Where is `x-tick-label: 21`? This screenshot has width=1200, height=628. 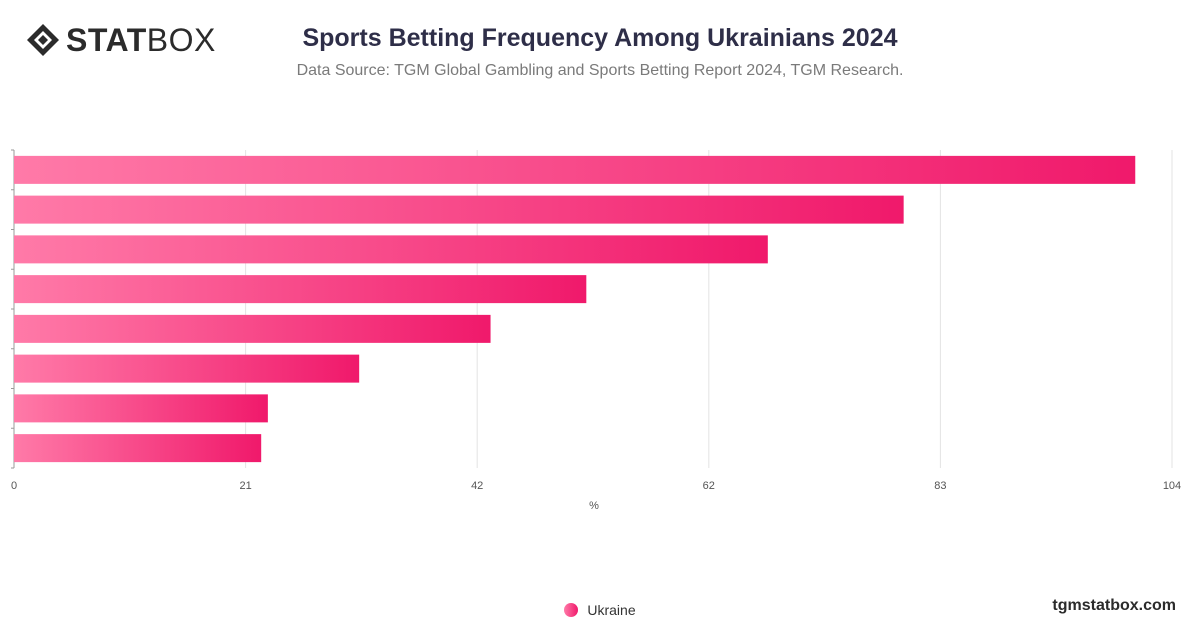
x-tick-label: 21 is located at coordinates (245, 486).